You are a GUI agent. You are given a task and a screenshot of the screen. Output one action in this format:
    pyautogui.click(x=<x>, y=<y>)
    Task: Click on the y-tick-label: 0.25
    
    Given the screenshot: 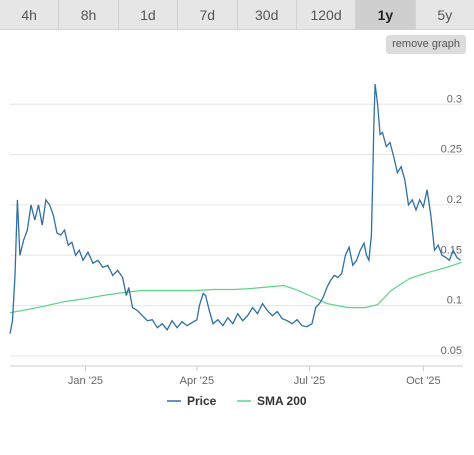 What is the action you would take?
    pyautogui.click(x=451, y=150)
    